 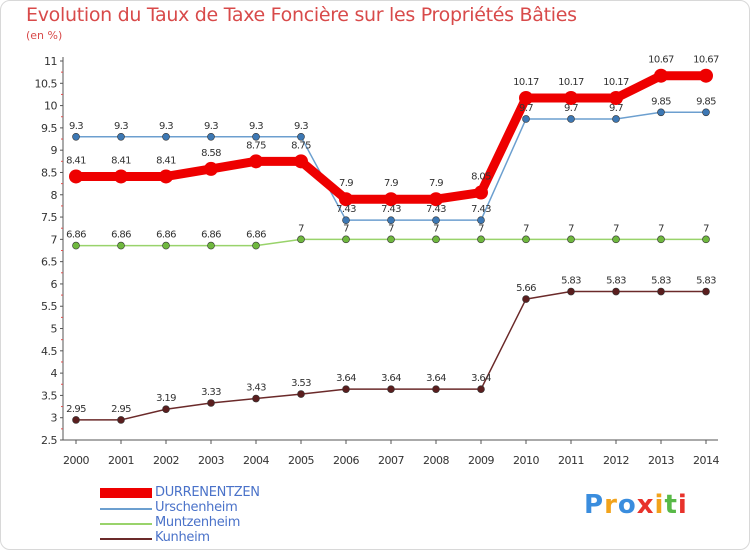 I want to click on x-tick-label: 2007, so click(x=391, y=460).